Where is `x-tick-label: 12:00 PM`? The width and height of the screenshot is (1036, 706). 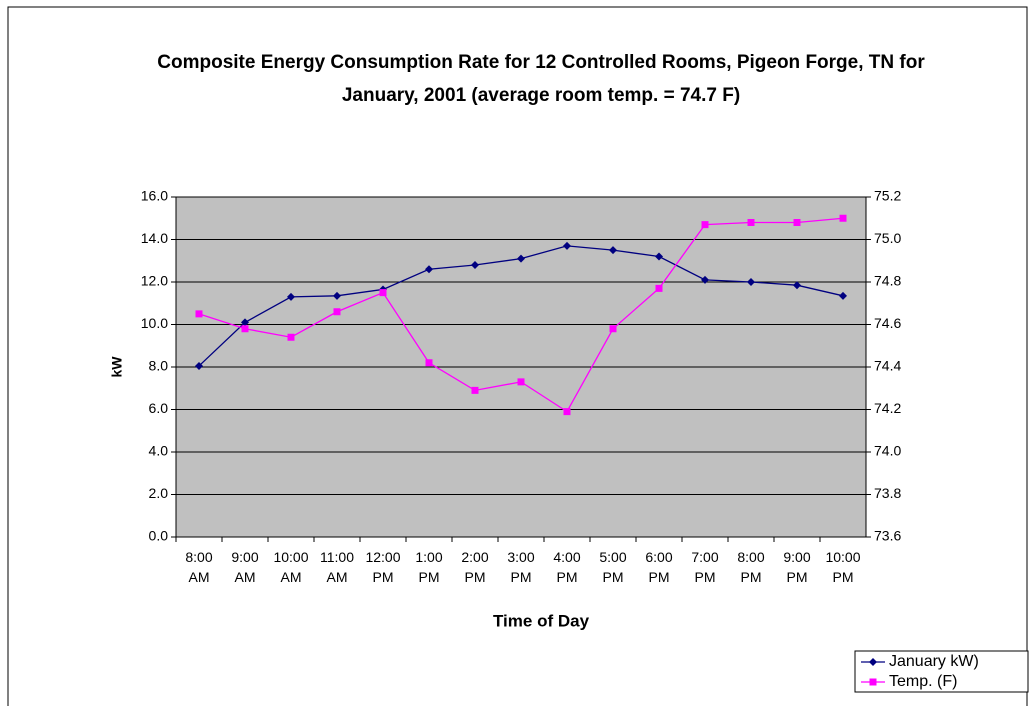
x-tick-label: 12:00 PM is located at coordinates (383, 567).